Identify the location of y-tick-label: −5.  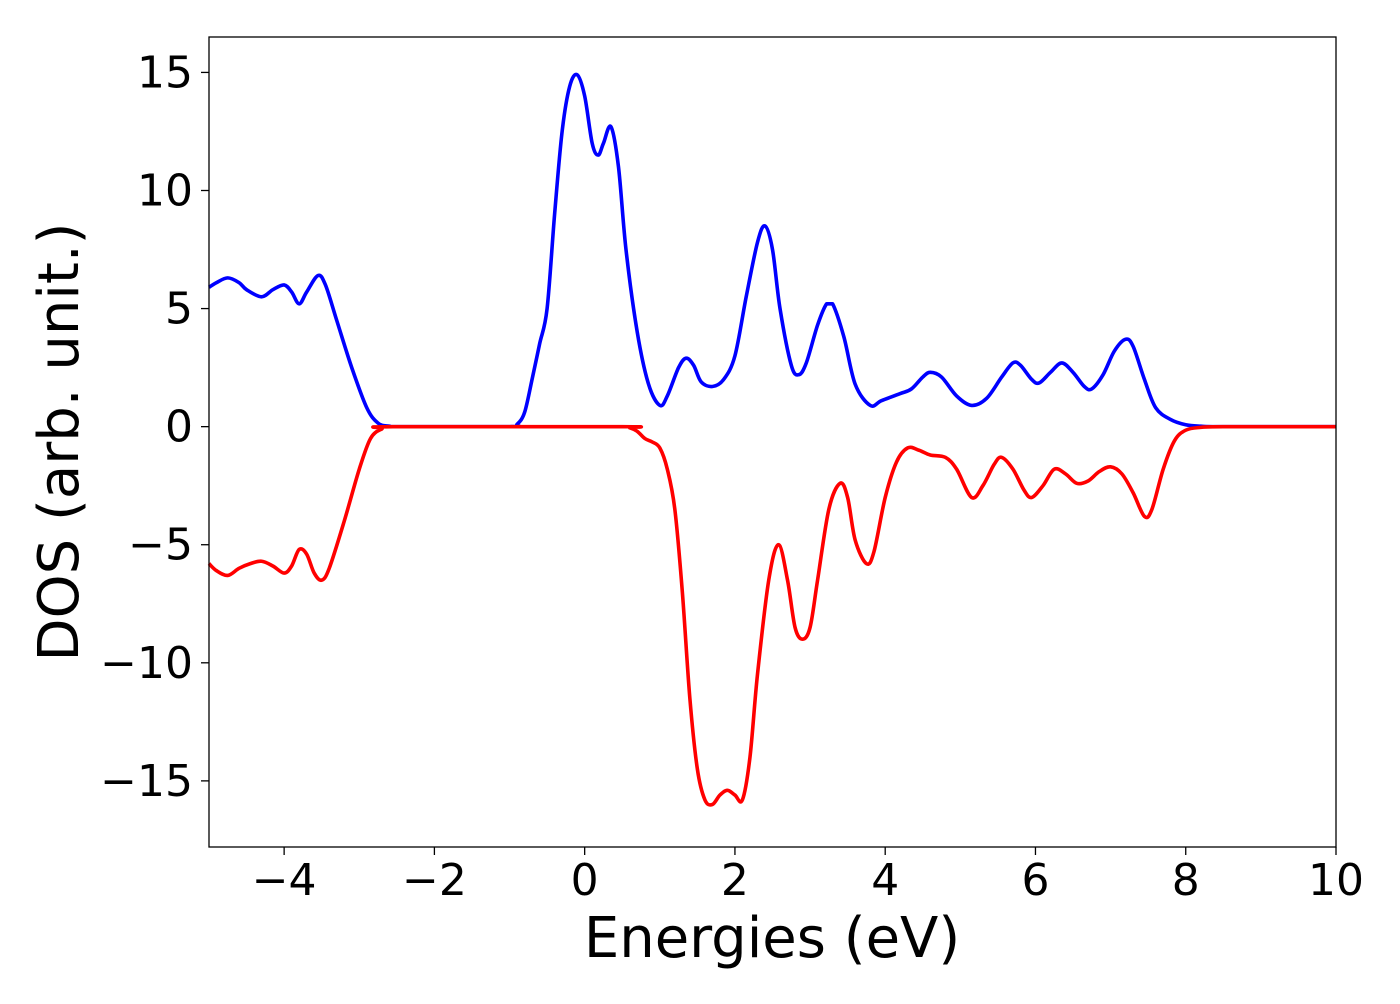
(160, 545).